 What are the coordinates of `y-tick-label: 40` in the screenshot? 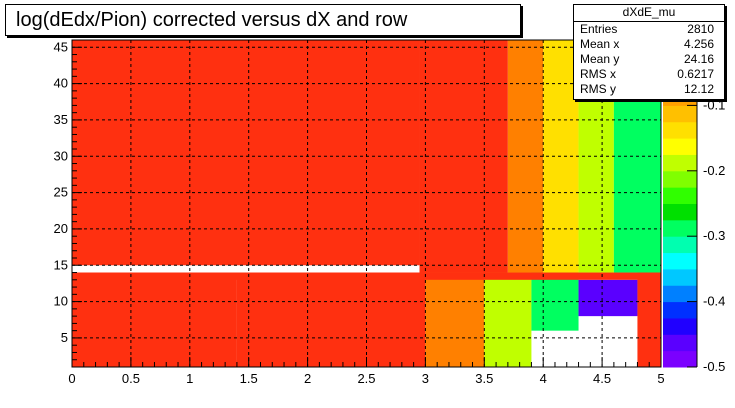 It's located at (61, 83).